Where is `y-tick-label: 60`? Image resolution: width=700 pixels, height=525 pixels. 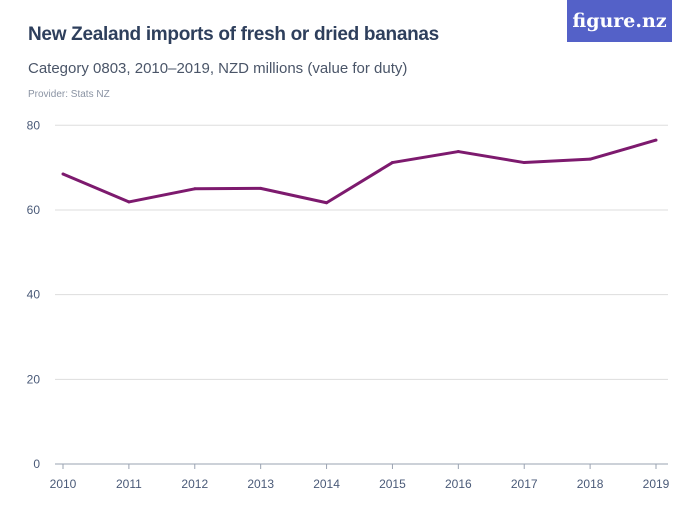 y-tick-label: 60 is located at coordinates (34, 210).